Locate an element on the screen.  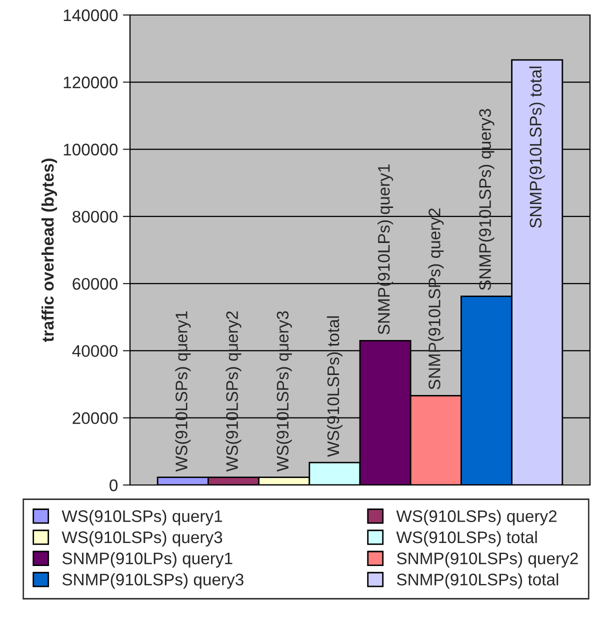
y-tick-label: 0 is located at coordinates (114, 485).